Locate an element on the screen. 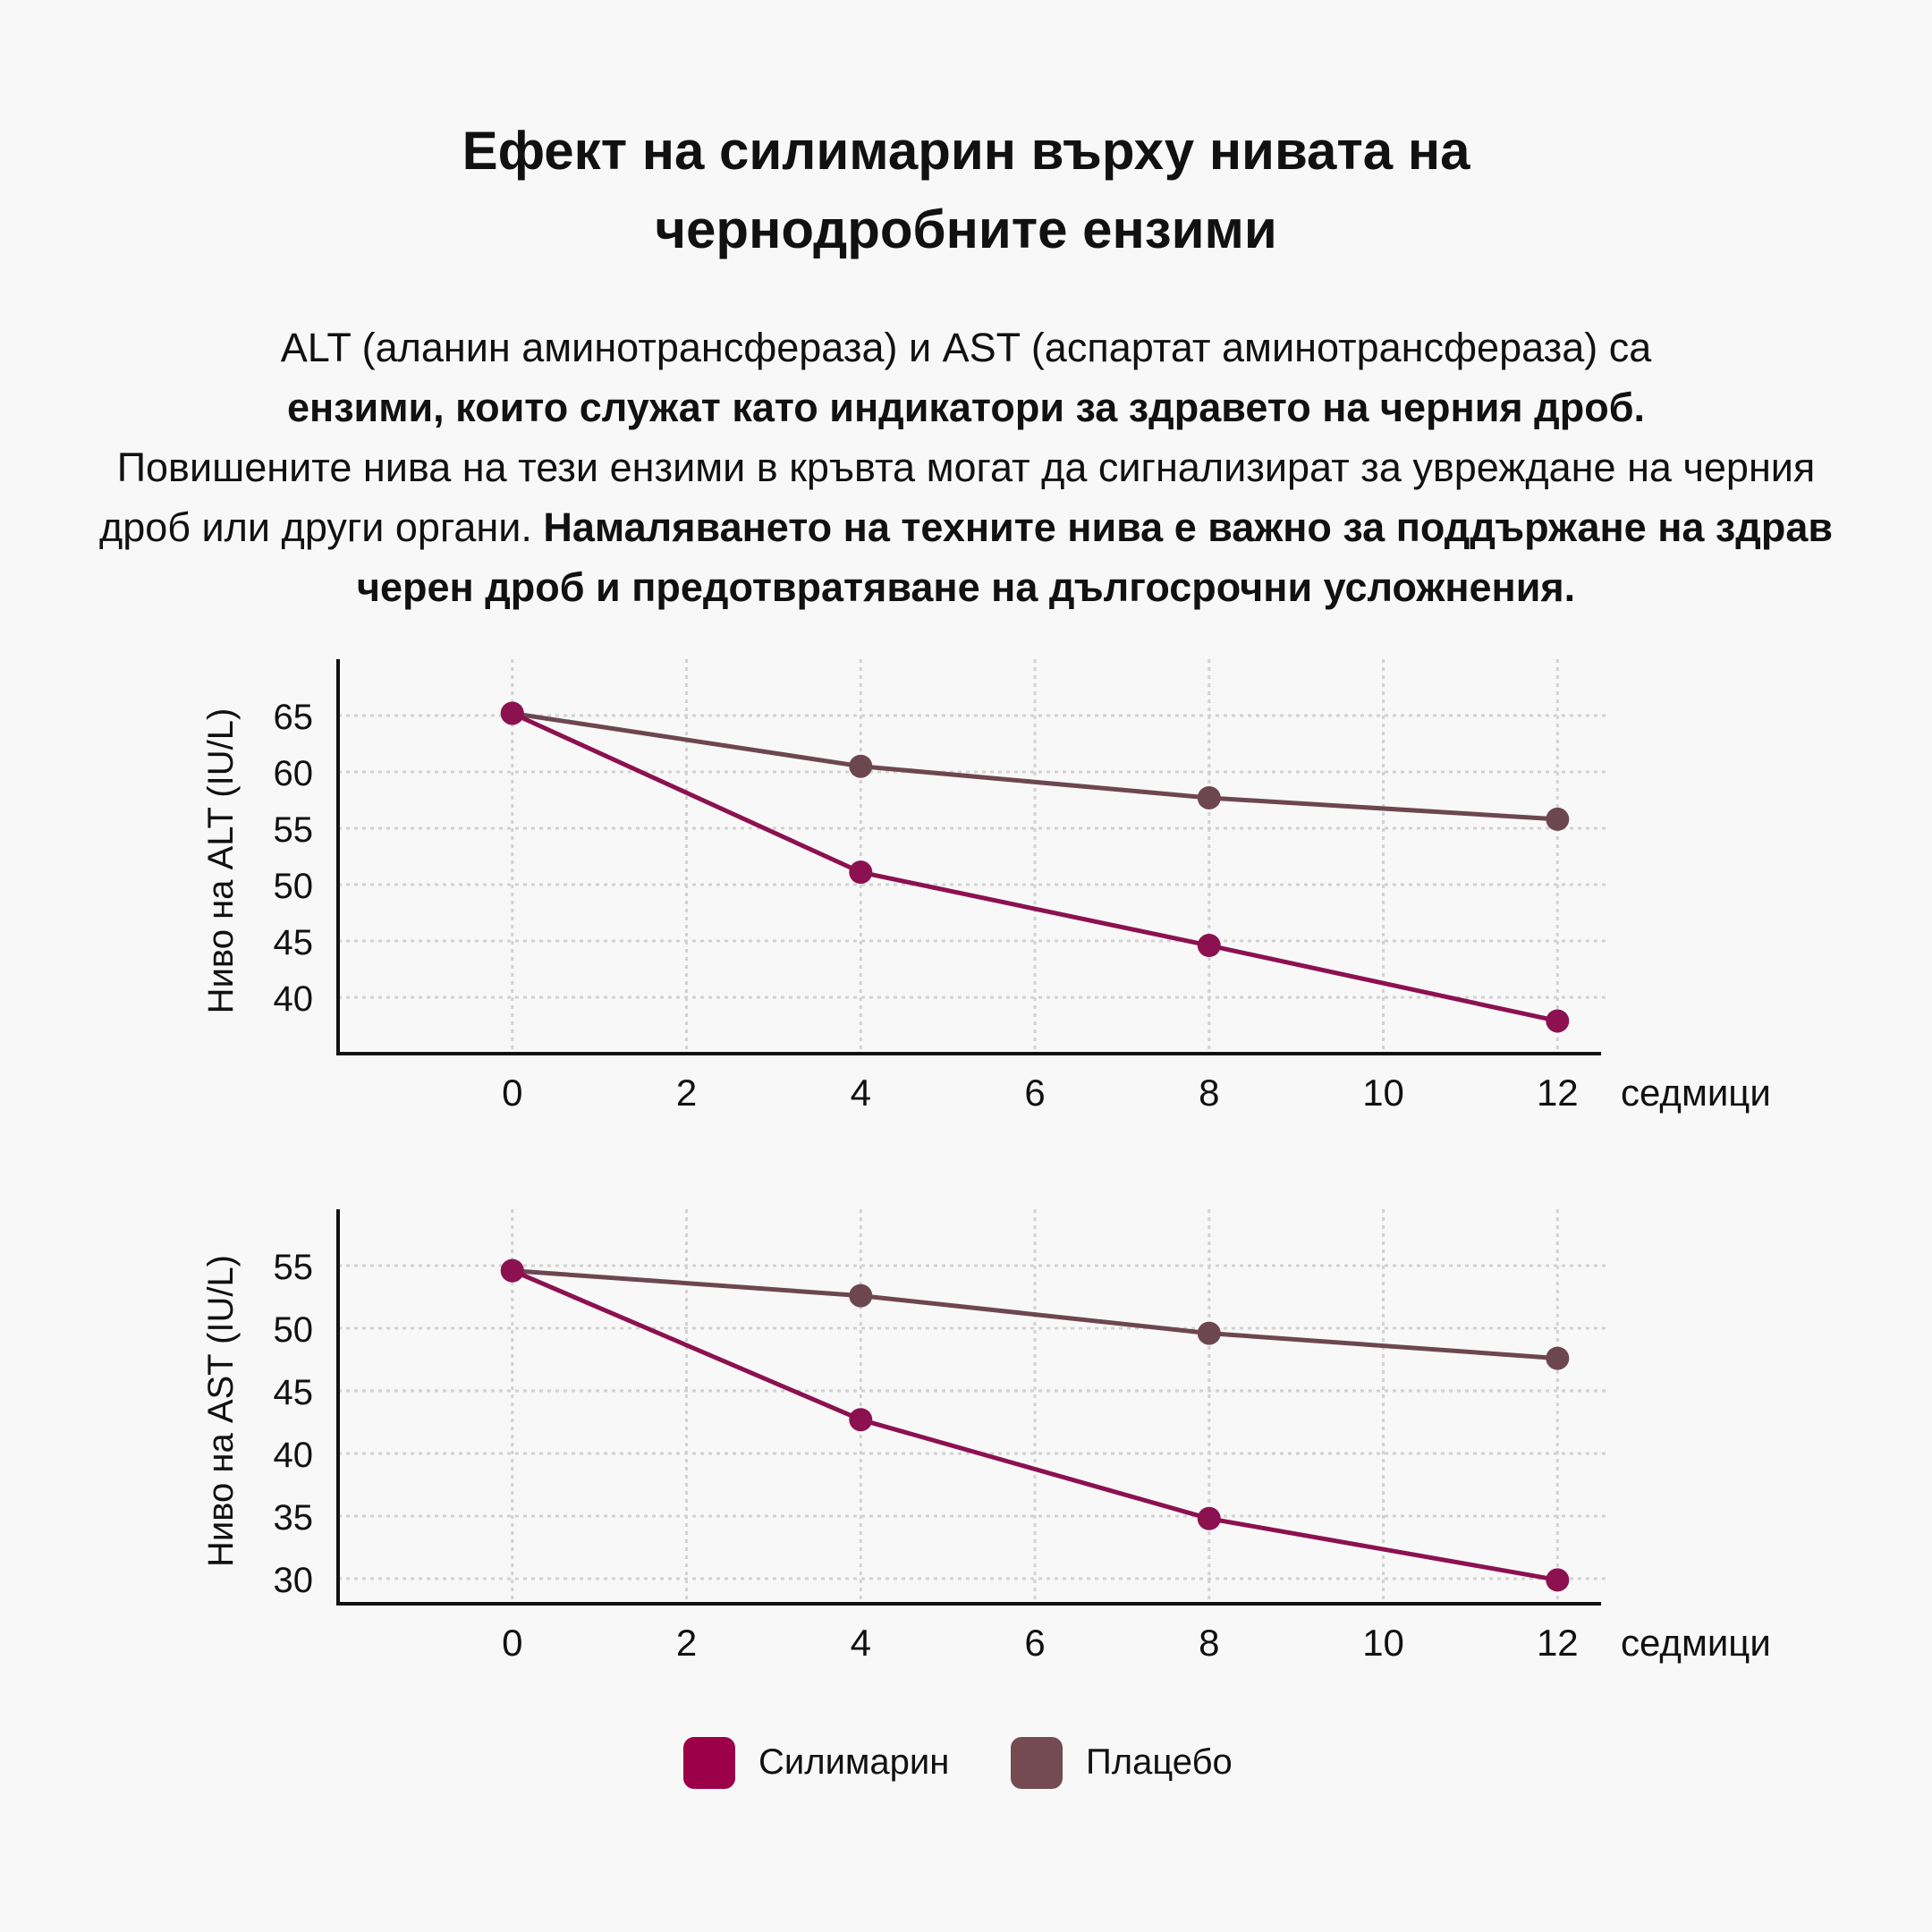 The image size is (1932, 1932). chart-legend: Силимарин Плацебо is located at coordinates (966, 1766).